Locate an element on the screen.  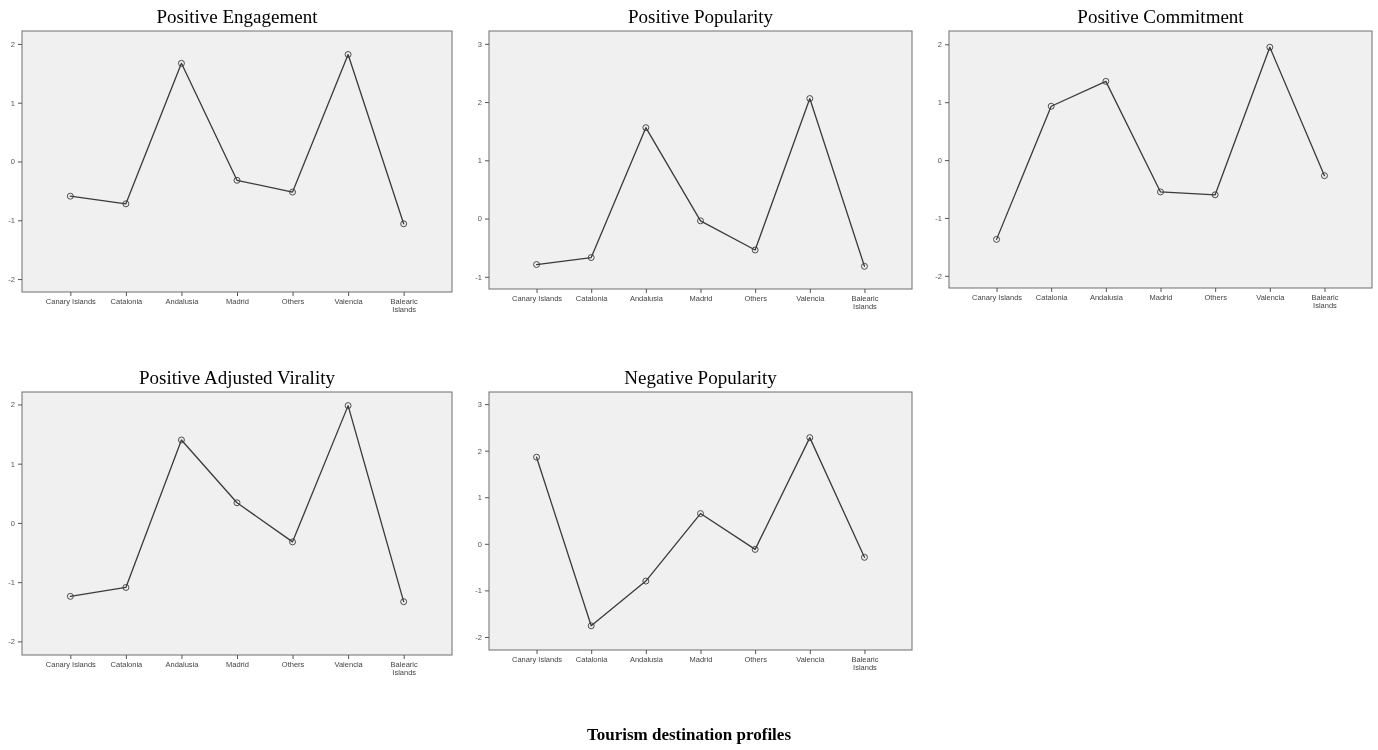
chart-title: Positive Adjusted Virality is located at coordinates (237, 377).